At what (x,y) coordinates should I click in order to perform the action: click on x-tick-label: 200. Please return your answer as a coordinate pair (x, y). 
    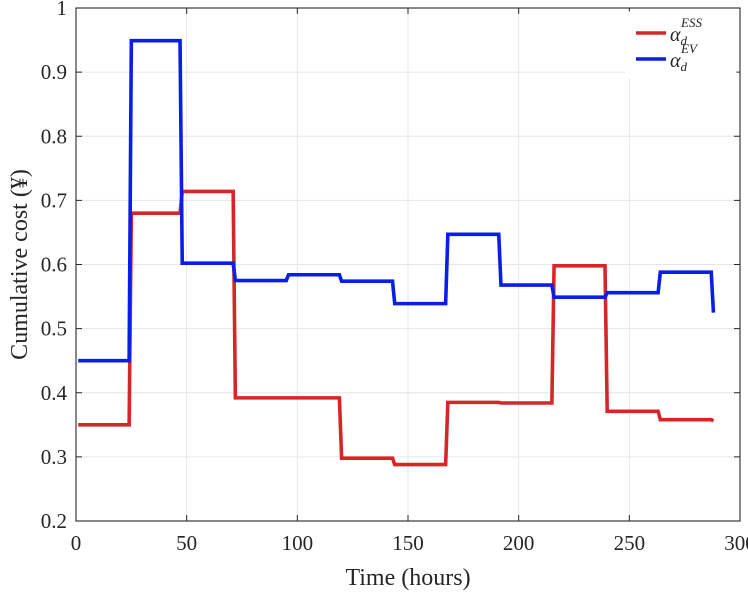
    Looking at the image, I should click on (519, 543).